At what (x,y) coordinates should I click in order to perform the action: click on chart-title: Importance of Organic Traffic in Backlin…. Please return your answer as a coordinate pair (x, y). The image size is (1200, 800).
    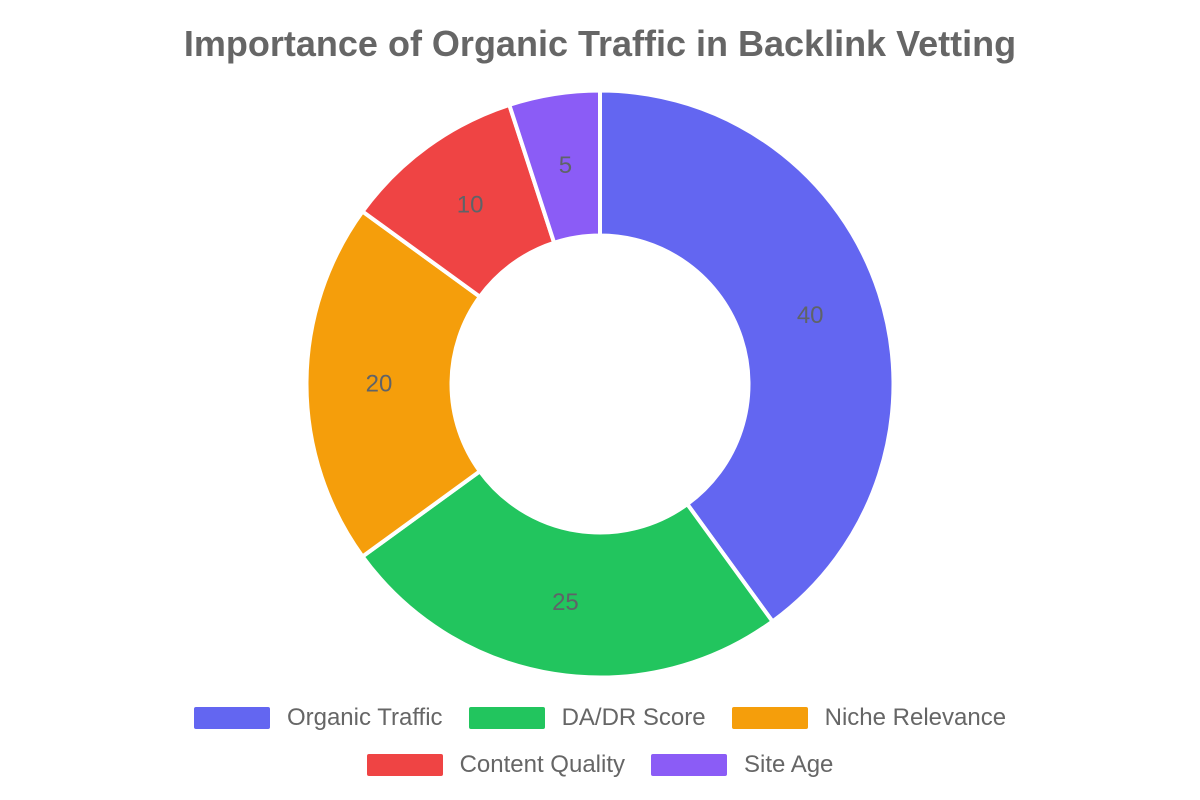
    Looking at the image, I should click on (600, 43).